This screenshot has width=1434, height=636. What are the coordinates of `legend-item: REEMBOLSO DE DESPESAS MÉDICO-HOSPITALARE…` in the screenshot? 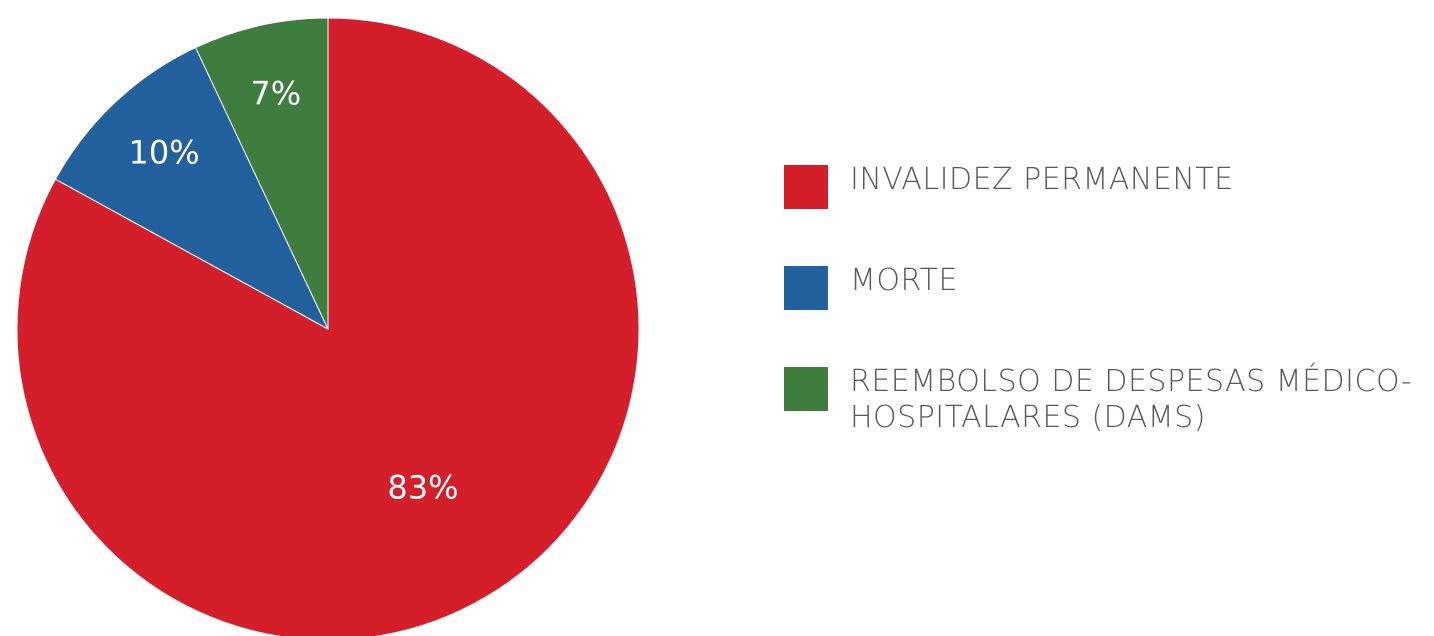 It's located at (1109, 394).